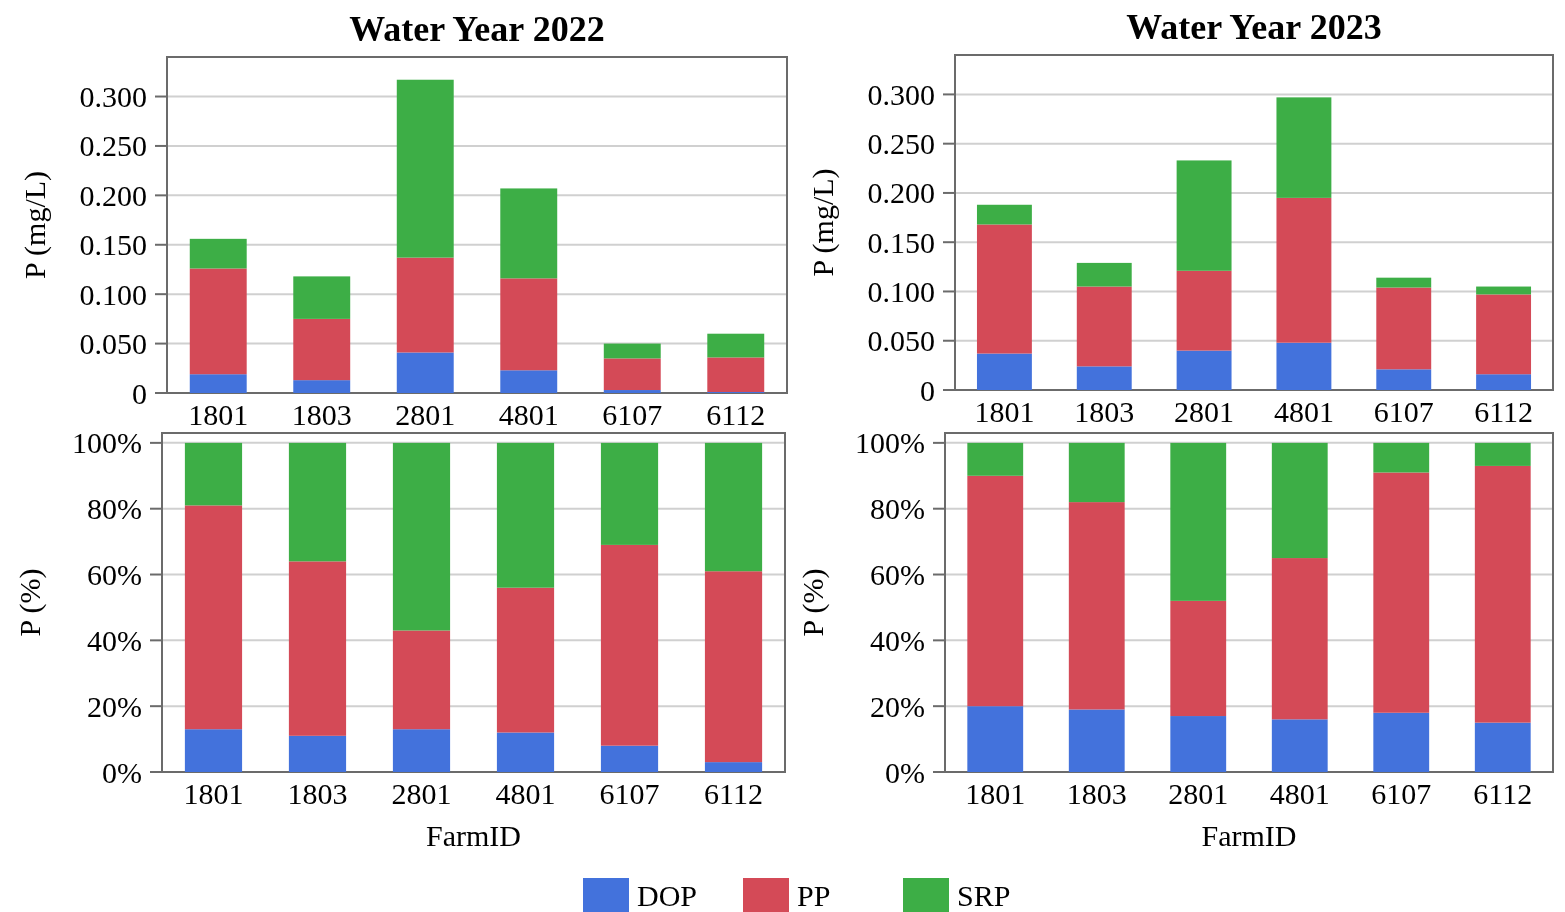 Image resolution: width=1565 pixels, height=912 pixels. What do you see at coordinates (114, 509) in the screenshot?
I see `y-tick-label: 80%` at bounding box center [114, 509].